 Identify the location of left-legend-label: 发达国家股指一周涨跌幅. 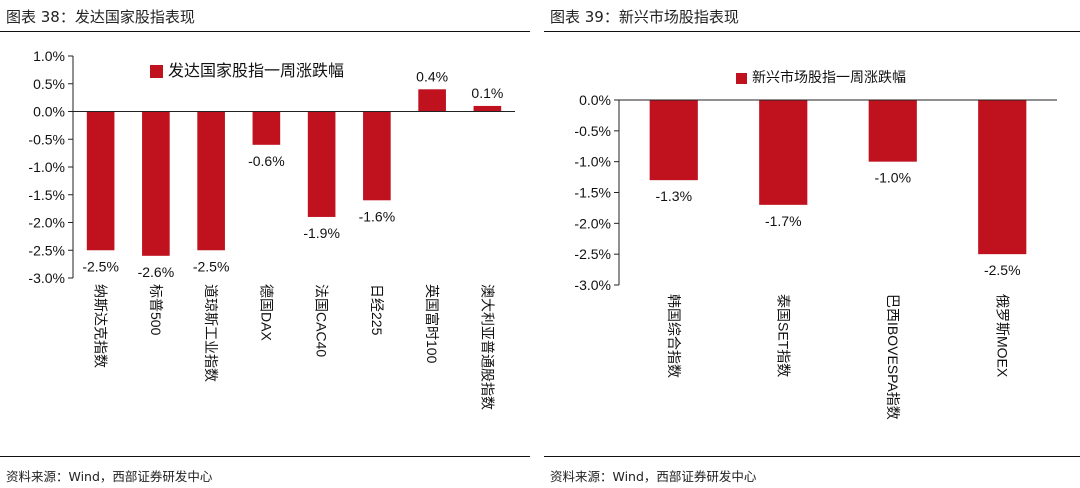
(256, 71).